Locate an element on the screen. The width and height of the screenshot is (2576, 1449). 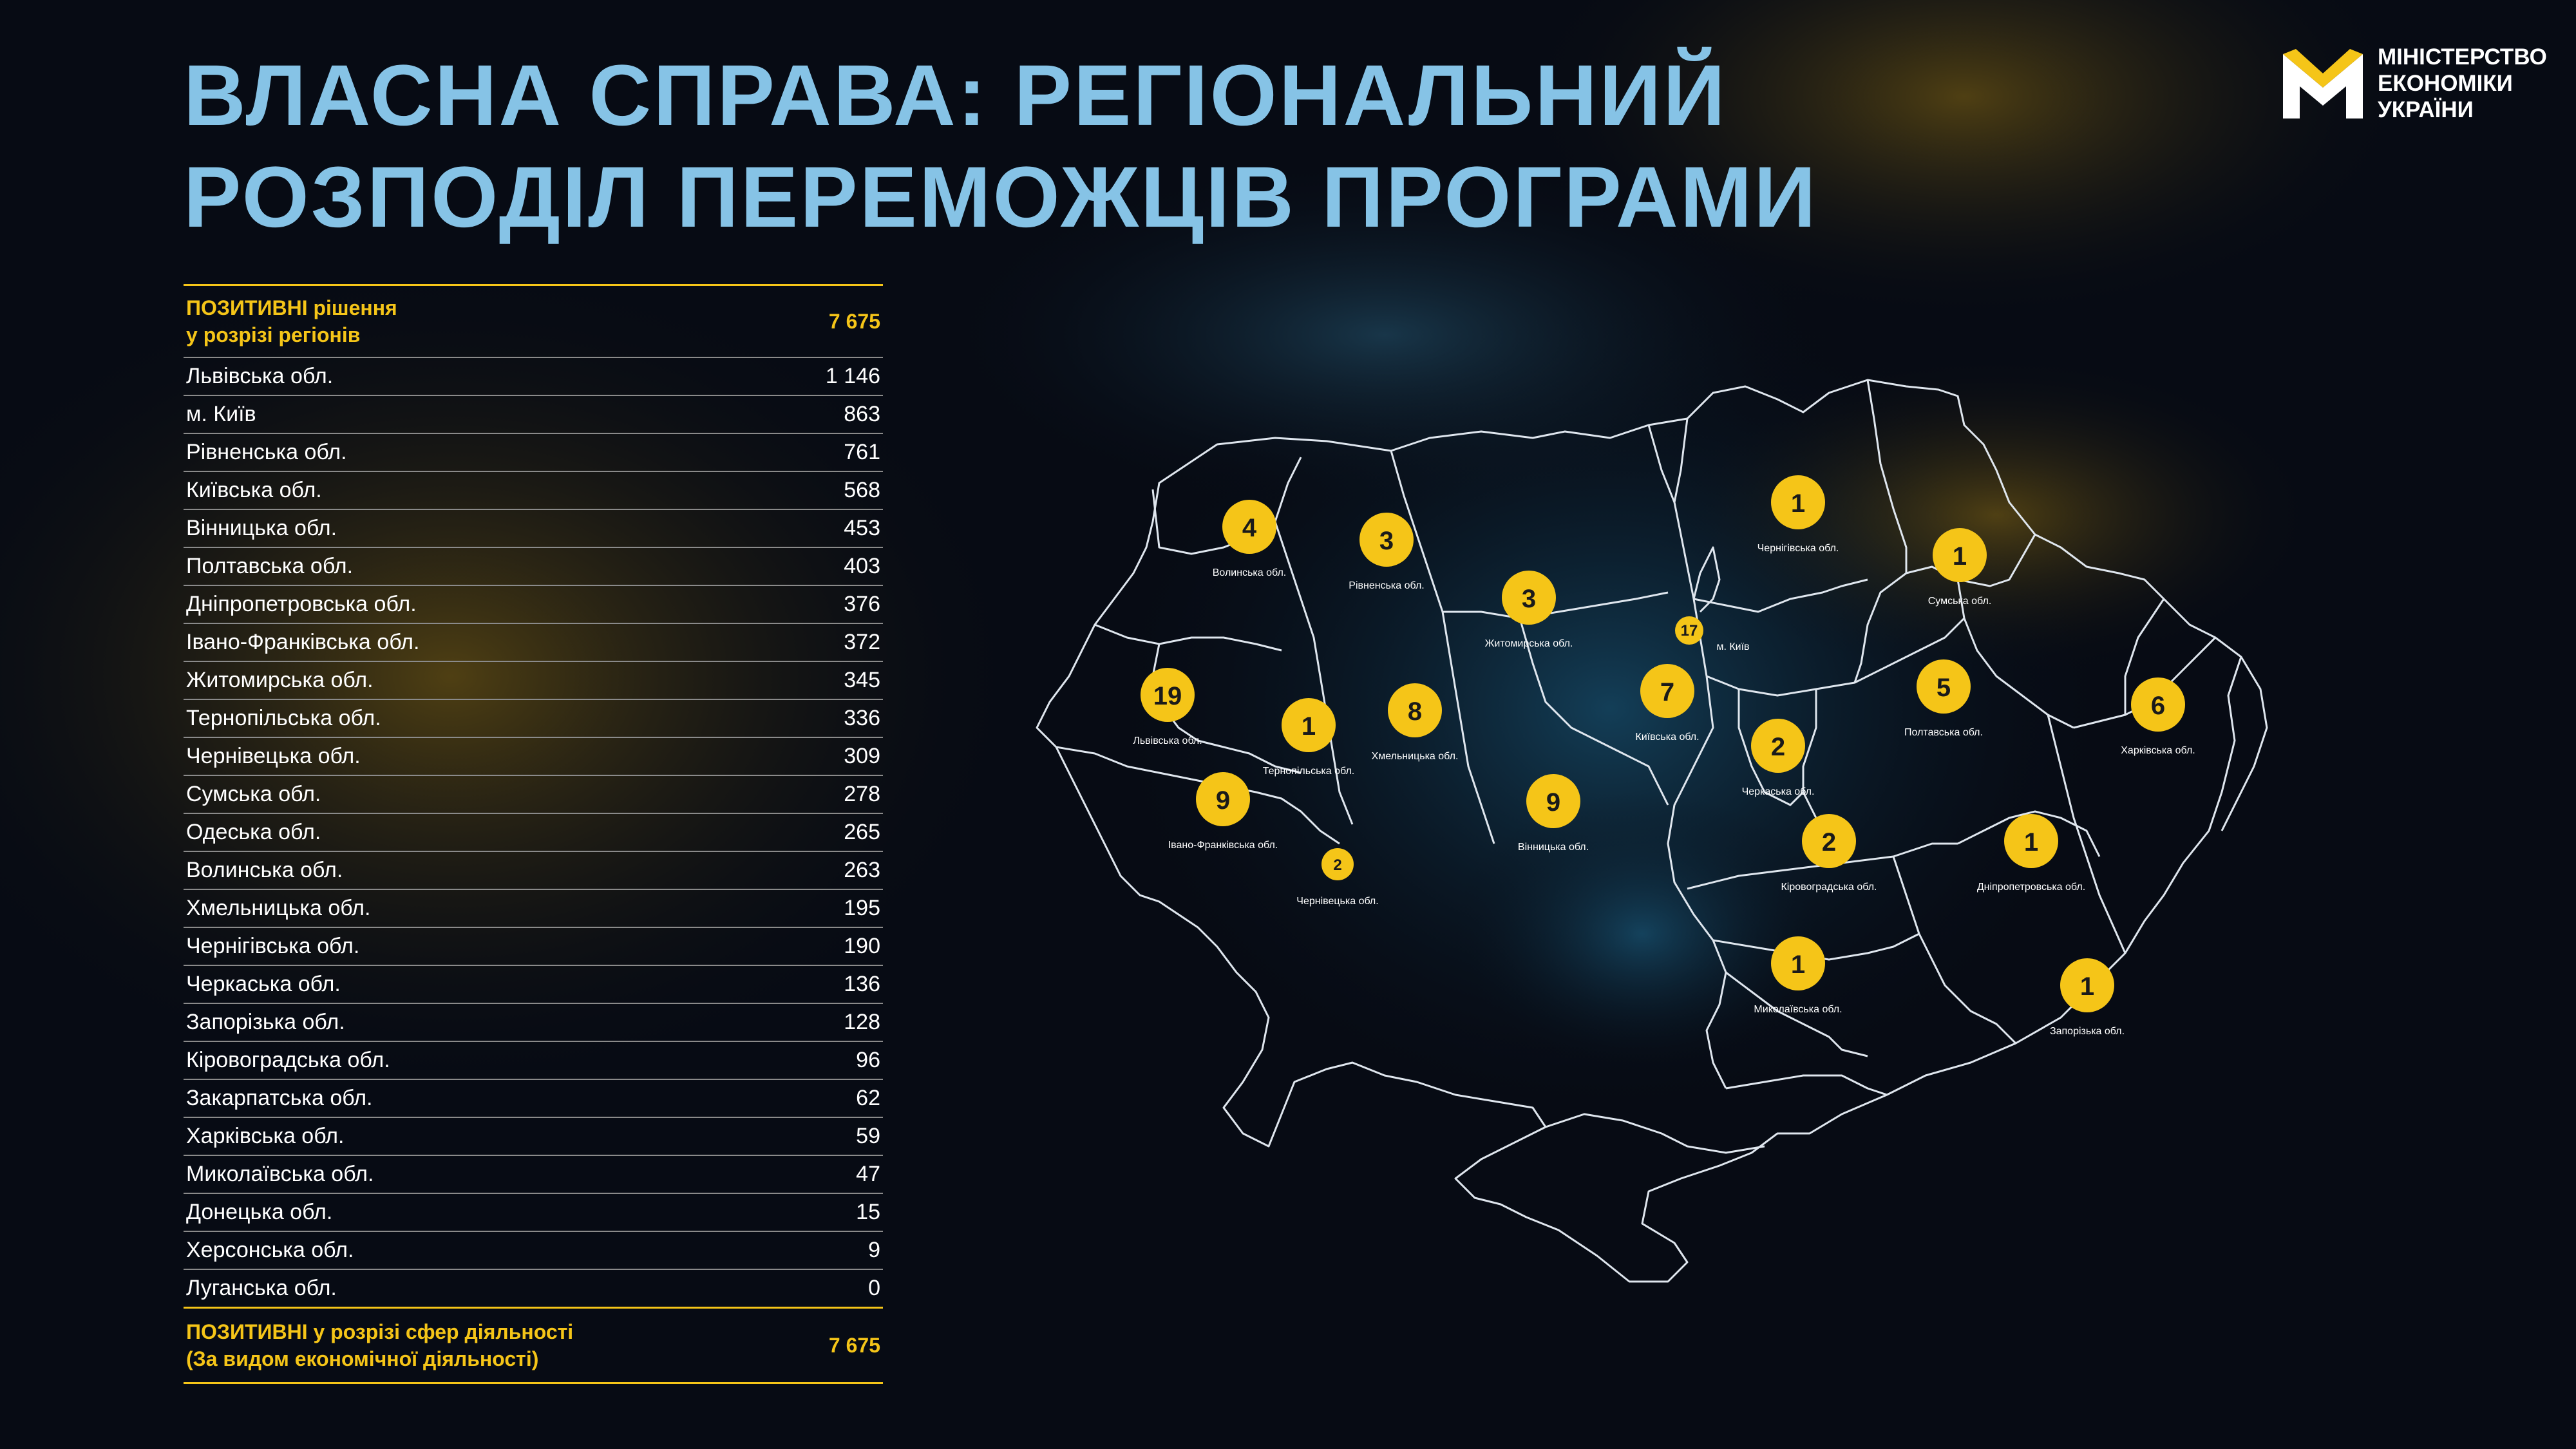
region-name: Полтавська обл. is located at coordinates (270, 566).